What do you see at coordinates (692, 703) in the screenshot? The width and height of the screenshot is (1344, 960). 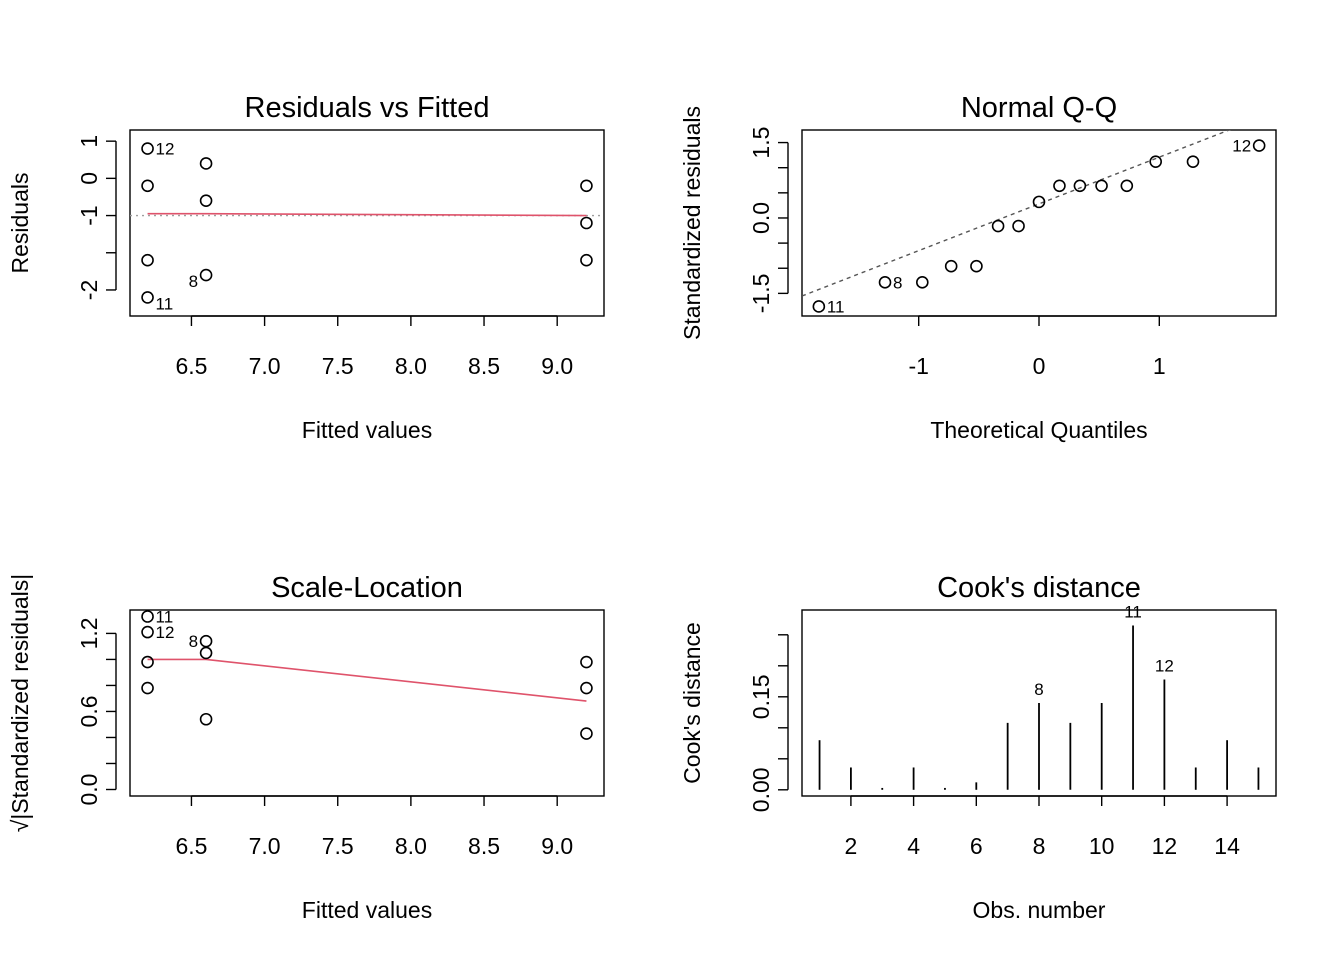 I see `y-axis-label: Cook's distance` at bounding box center [692, 703].